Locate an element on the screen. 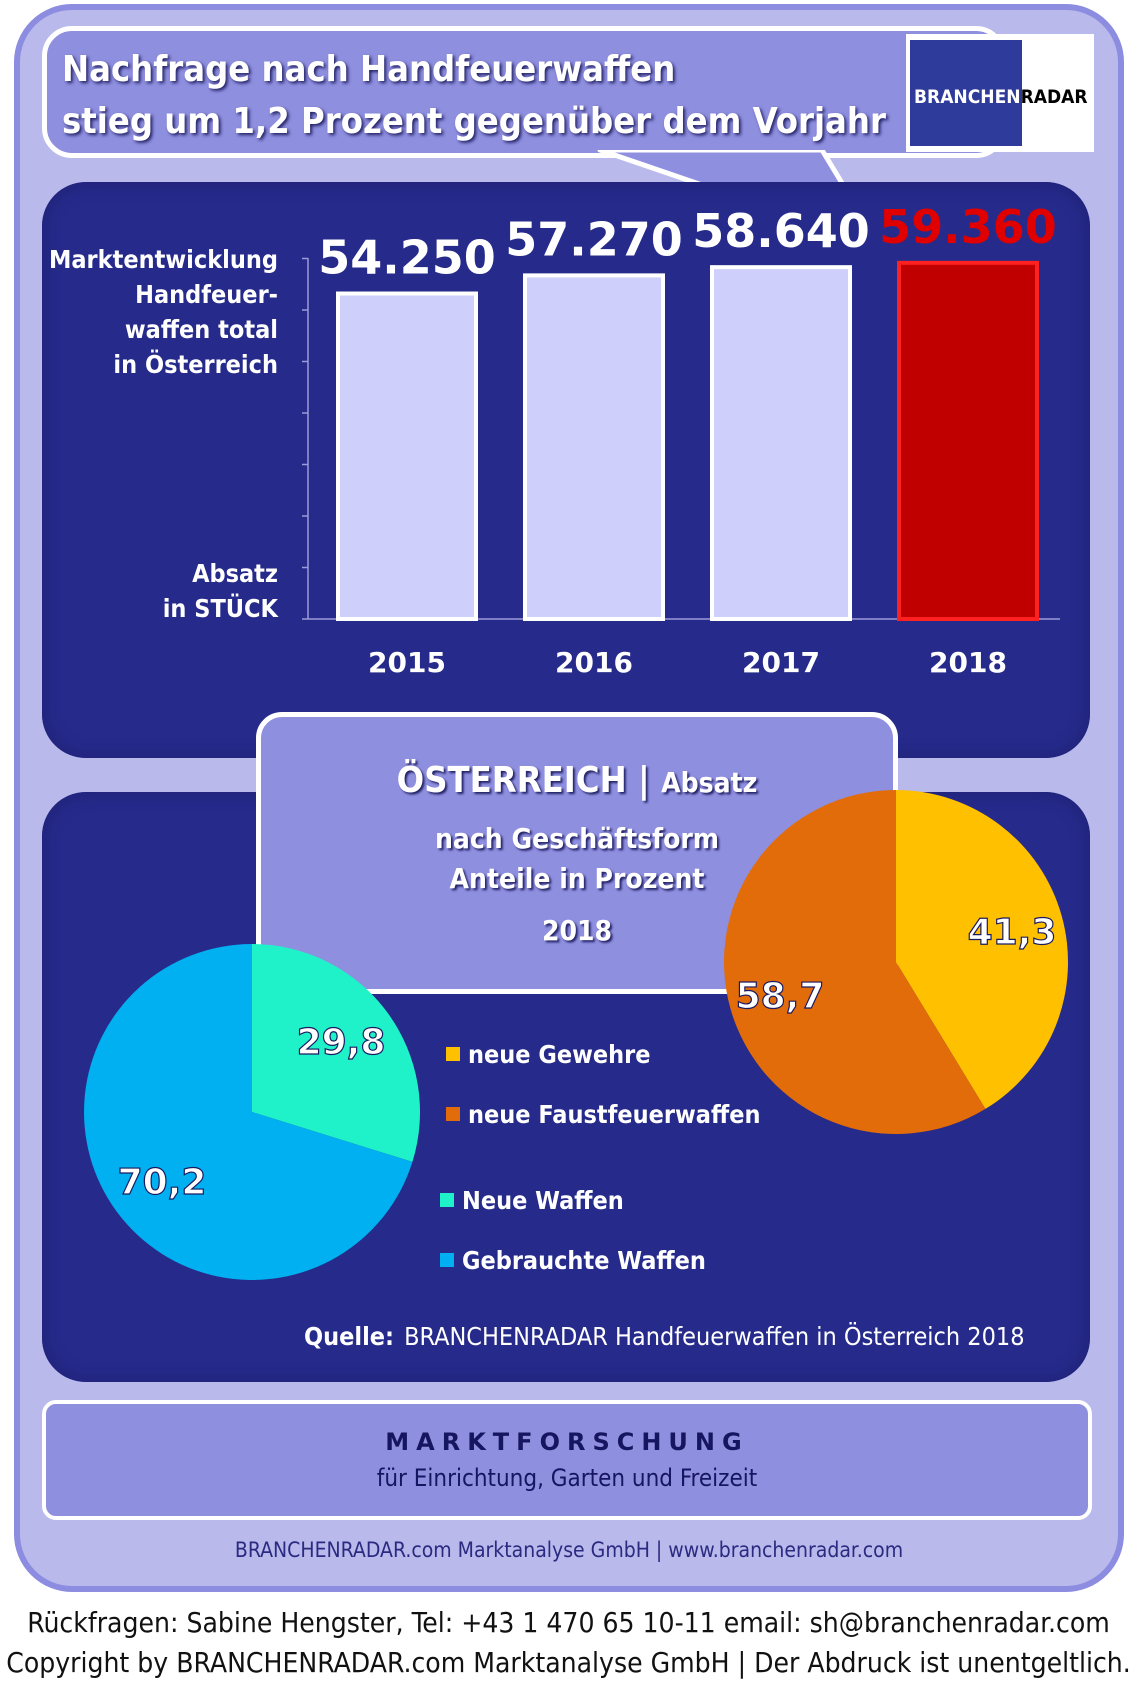  logo-block is located at coordinates (966, 93).